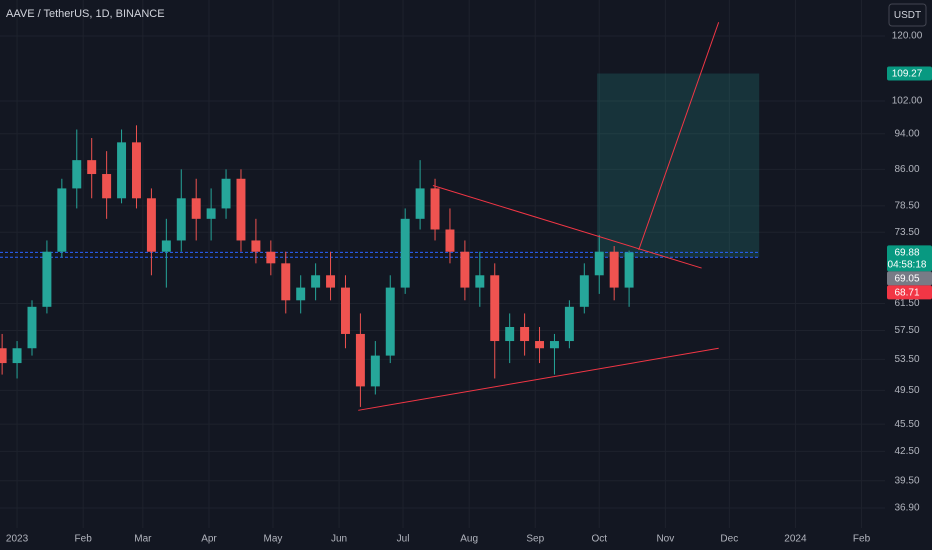  I want to click on y-tick-label: 49.50, so click(906, 390).